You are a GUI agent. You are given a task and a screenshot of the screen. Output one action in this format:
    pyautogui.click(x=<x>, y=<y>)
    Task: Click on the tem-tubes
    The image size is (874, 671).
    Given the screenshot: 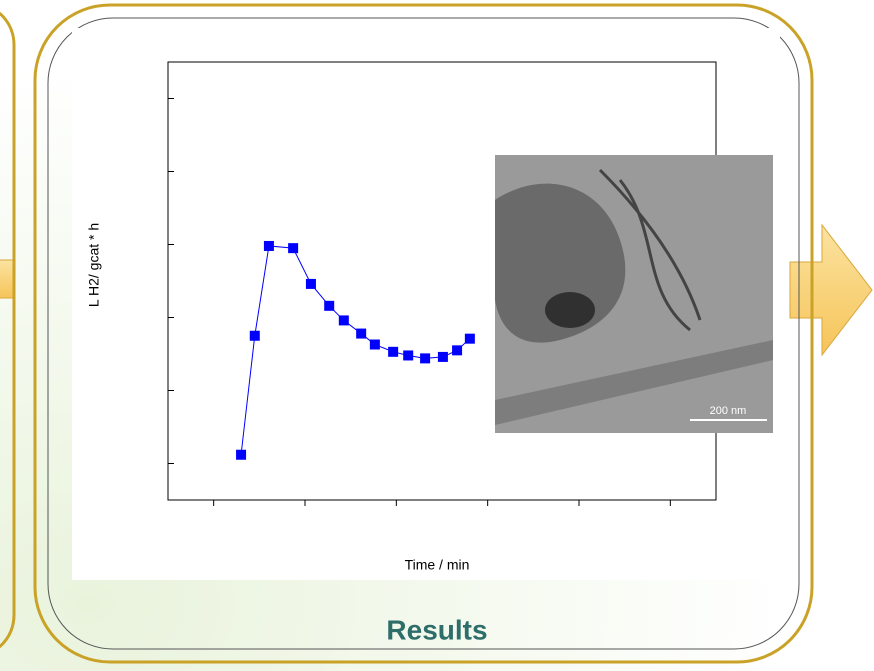 What is the action you would take?
    pyautogui.click(x=650, y=250)
    